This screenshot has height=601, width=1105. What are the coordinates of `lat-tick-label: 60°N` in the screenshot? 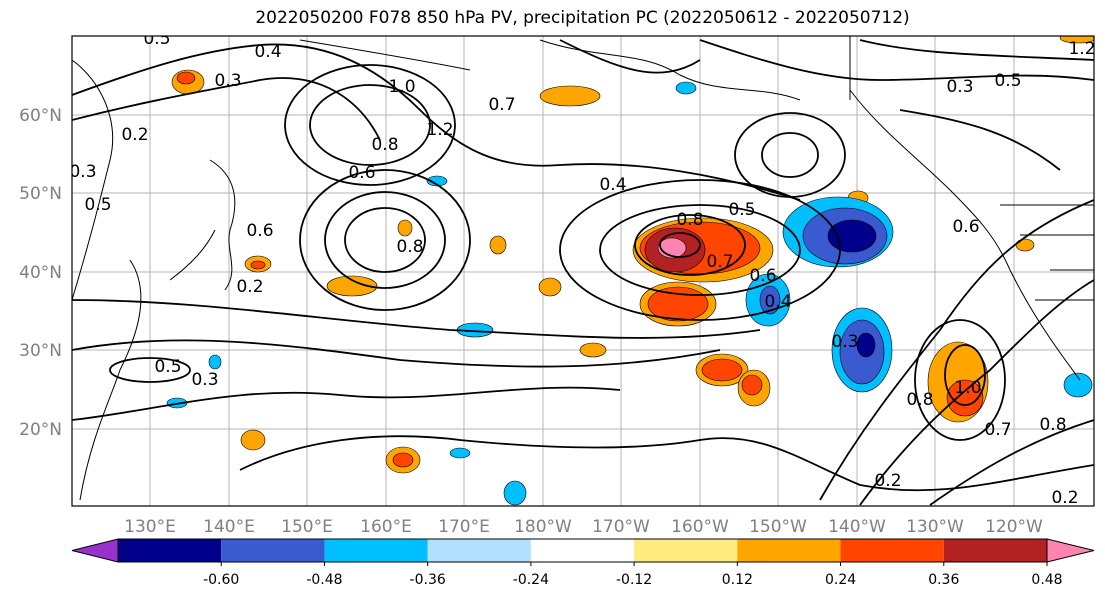 It's located at (40, 116).